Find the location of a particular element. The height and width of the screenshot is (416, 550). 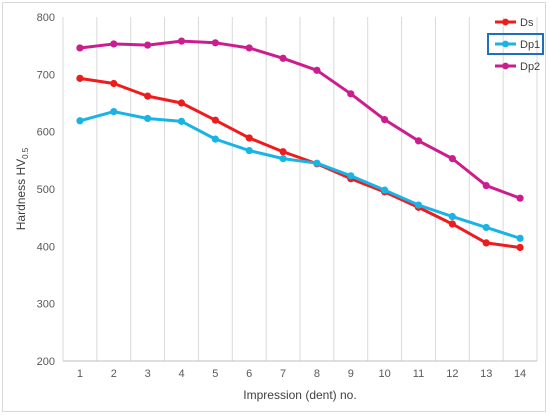

x-tick-label: 3 is located at coordinates (148, 374).